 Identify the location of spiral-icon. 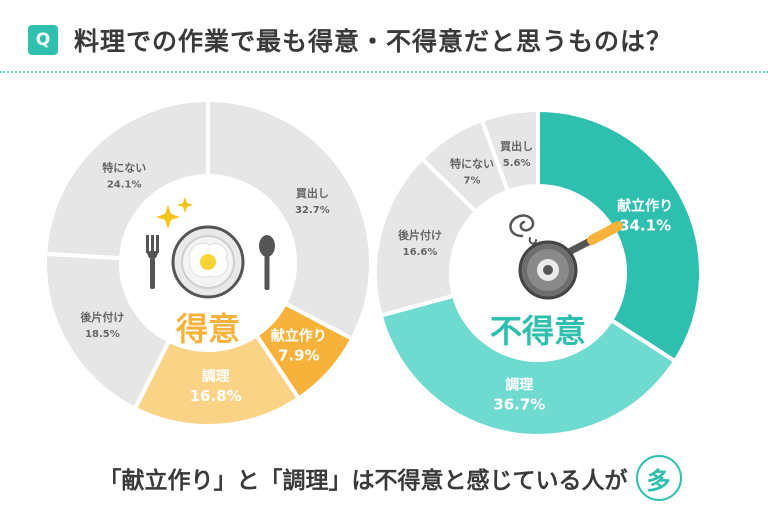
(523, 229).